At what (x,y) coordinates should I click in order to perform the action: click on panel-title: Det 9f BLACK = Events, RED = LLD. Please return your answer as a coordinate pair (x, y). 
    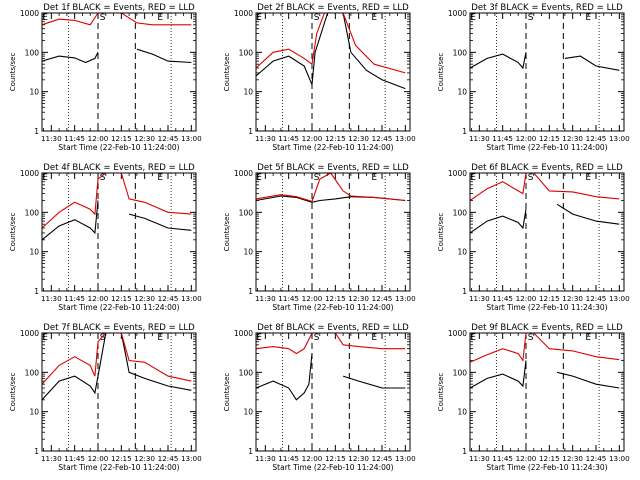
    Looking at the image, I should click on (547, 328).